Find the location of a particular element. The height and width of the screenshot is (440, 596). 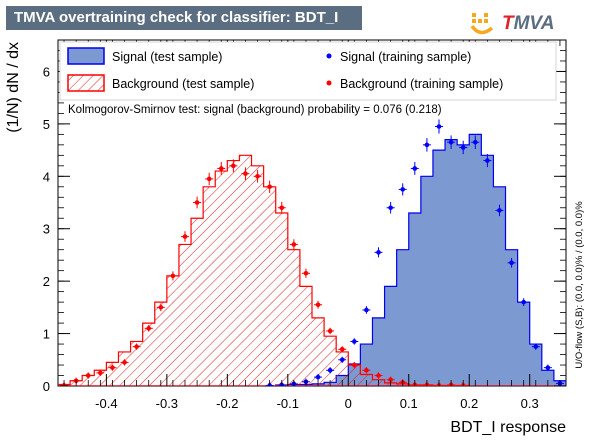

y-tick-label: 2 is located at coordinates (46, 281).